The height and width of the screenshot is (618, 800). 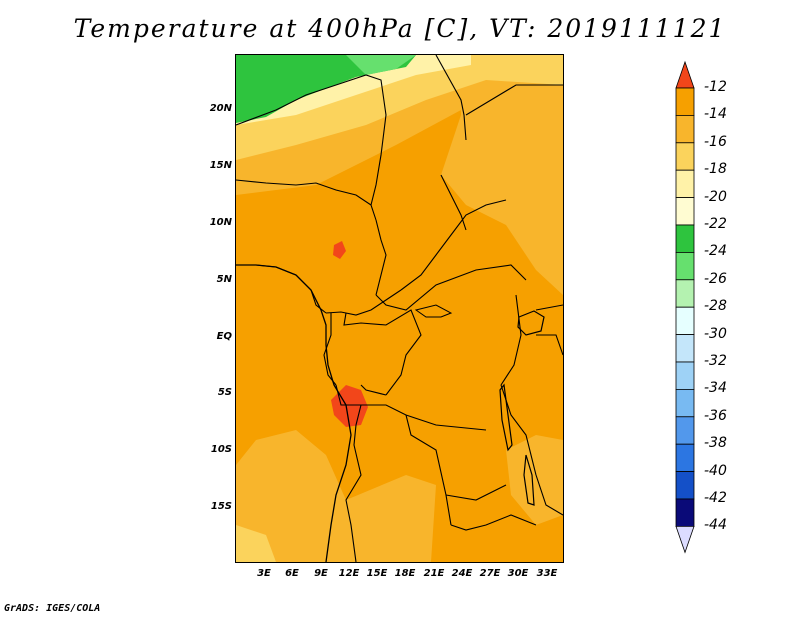 I want to click on lon-tick-label: 12E, so click(x=349, y=573).